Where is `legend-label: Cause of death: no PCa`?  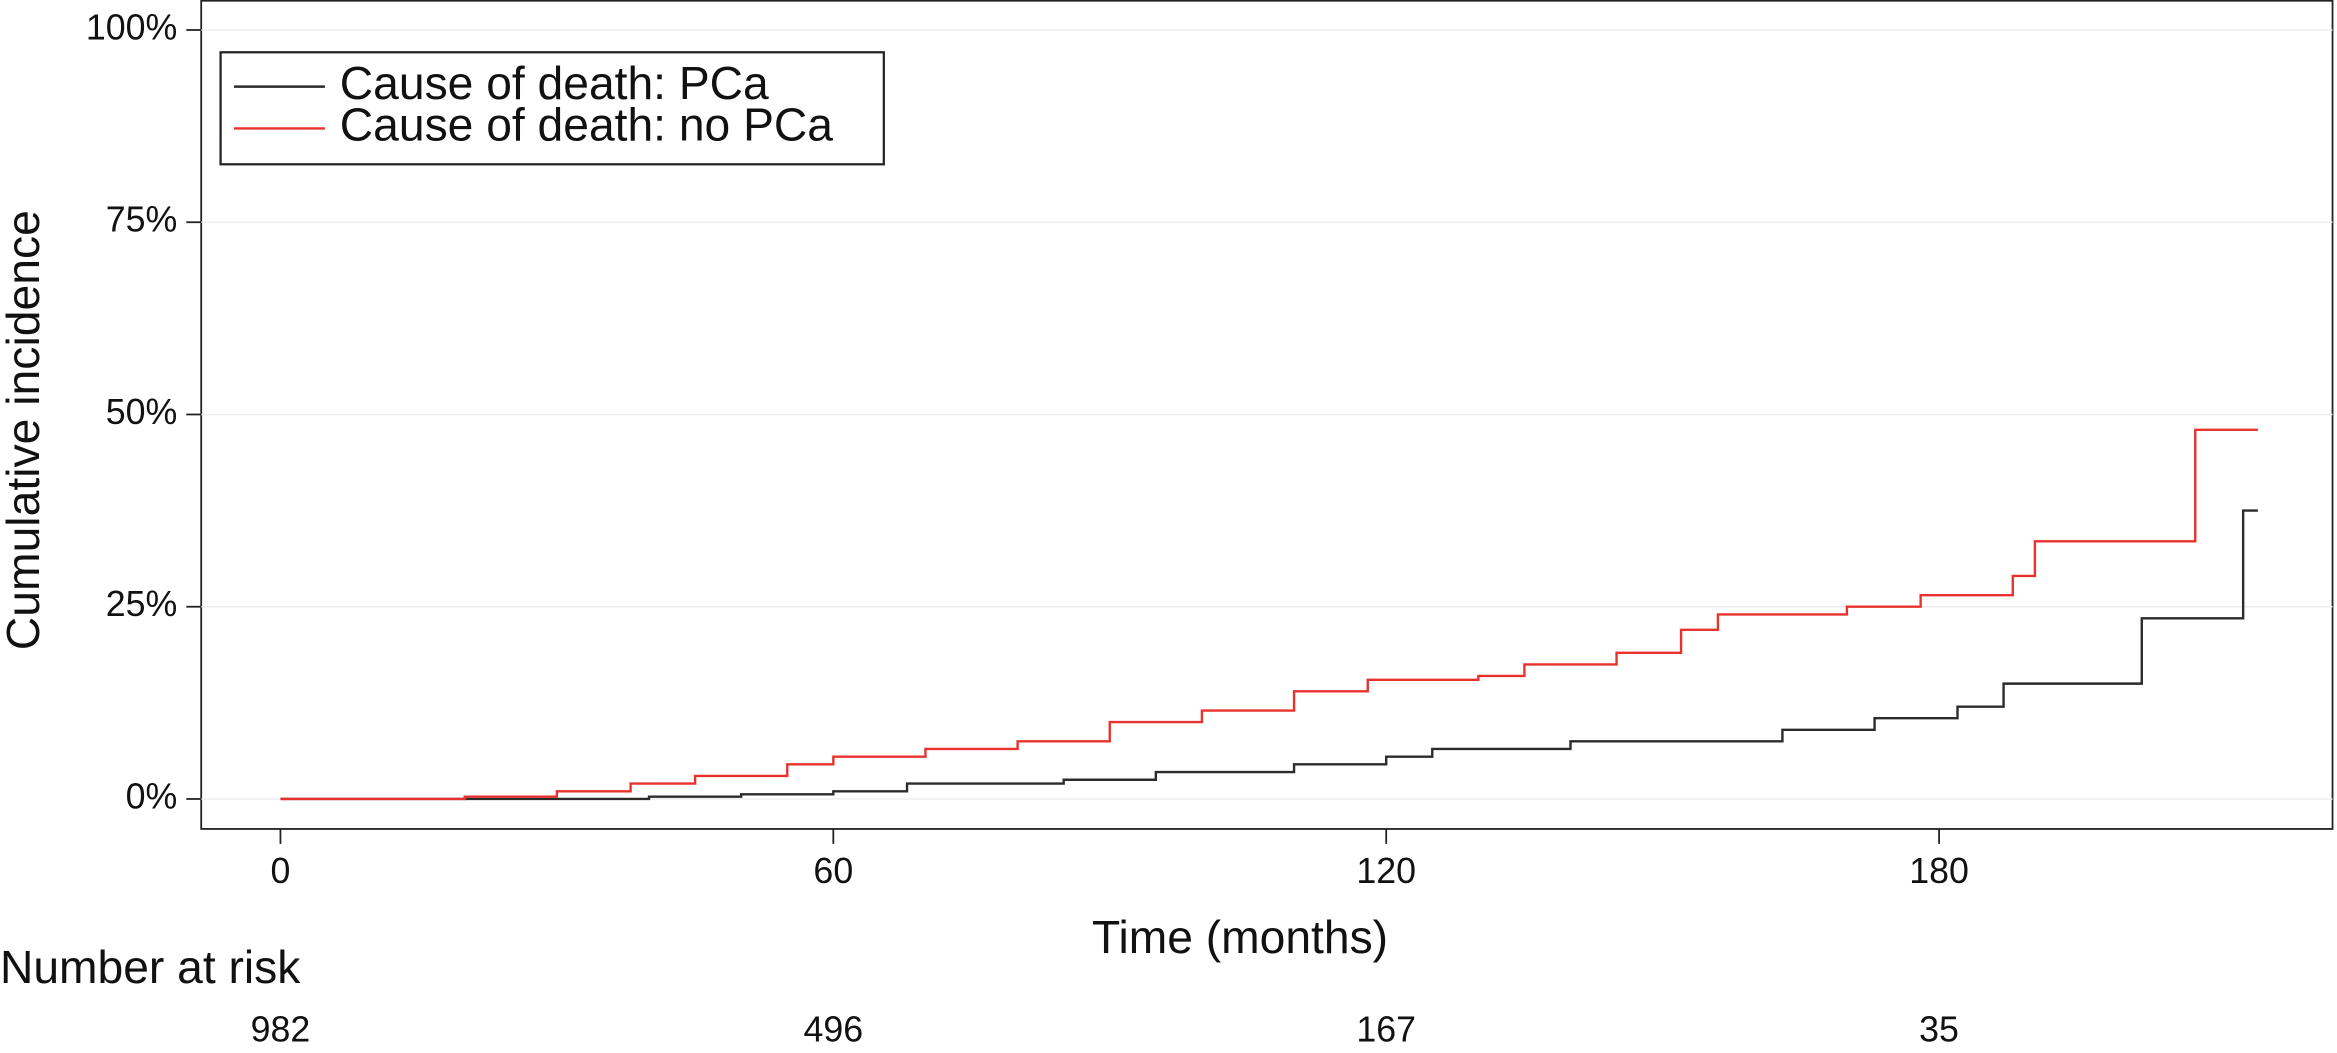
legend-label: Cause of death: no PCa is located at coordinates (586, 125).